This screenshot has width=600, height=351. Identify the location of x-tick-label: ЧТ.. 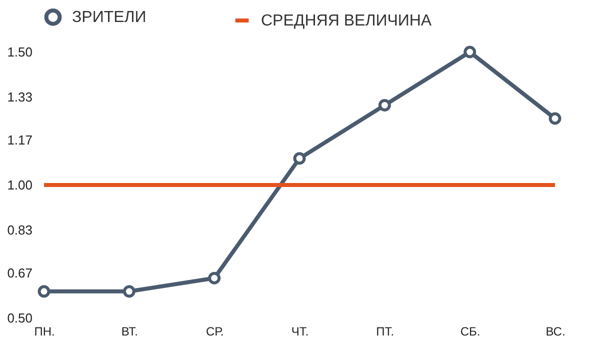
(300, 331).